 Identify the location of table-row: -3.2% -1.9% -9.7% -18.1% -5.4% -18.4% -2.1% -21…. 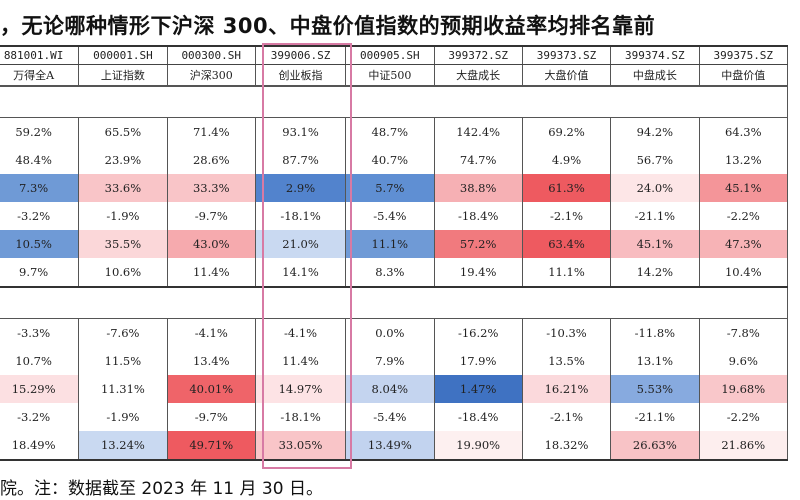
(394, 417).